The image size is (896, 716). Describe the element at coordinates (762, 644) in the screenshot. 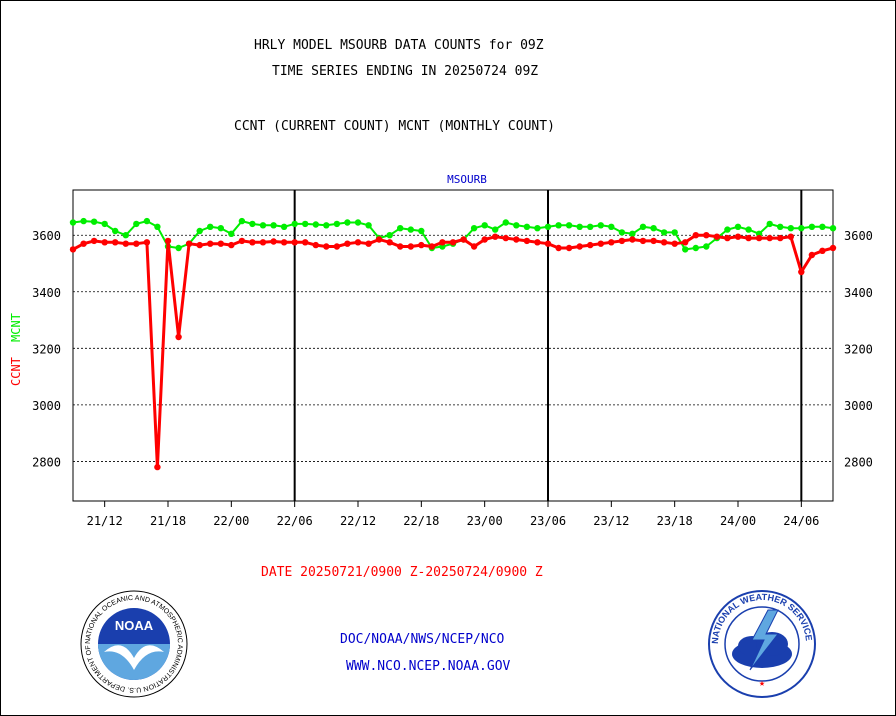

I see `nws-logo: ★ NATIONAL WEATHER SERVICE` at that location.